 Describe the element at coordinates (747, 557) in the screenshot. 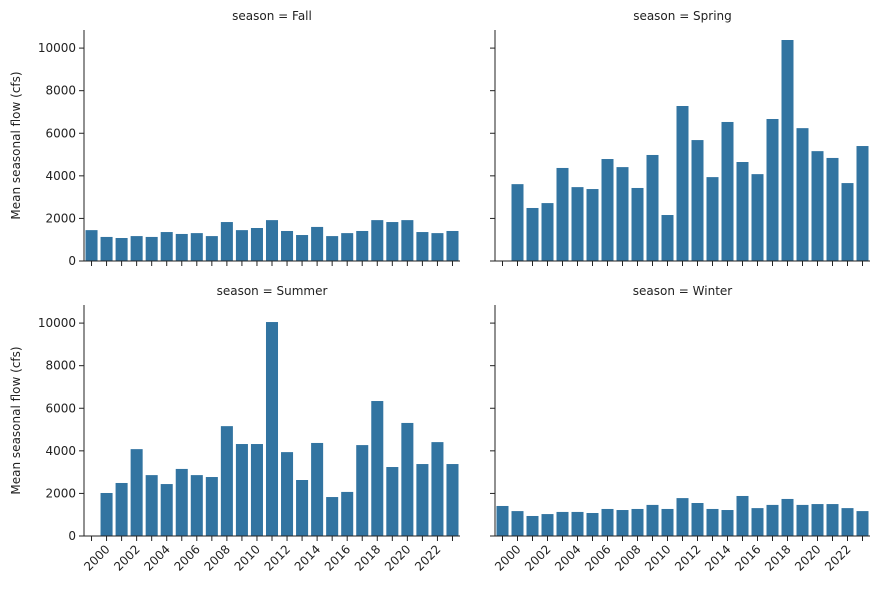

I see `x-tick-label: 2016` at that location.